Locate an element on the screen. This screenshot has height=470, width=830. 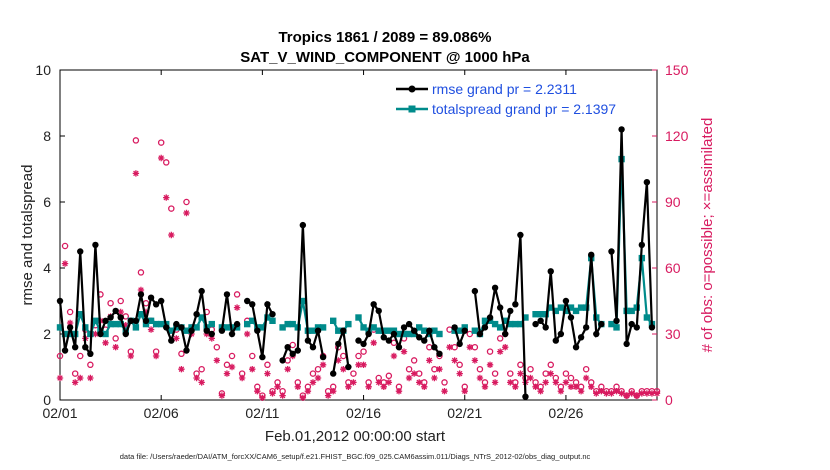
y-axis-right-label: # of obs: o=possible; ×=assimilated is located at coordinates (707, 235).